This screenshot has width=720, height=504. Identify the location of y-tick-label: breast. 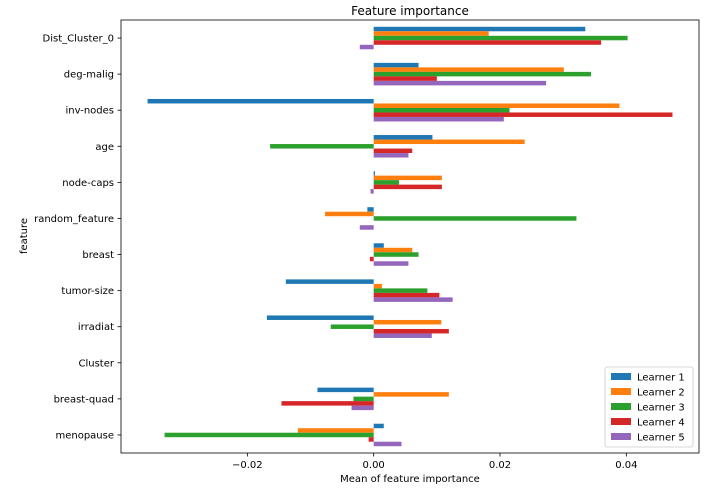
(98, 255).